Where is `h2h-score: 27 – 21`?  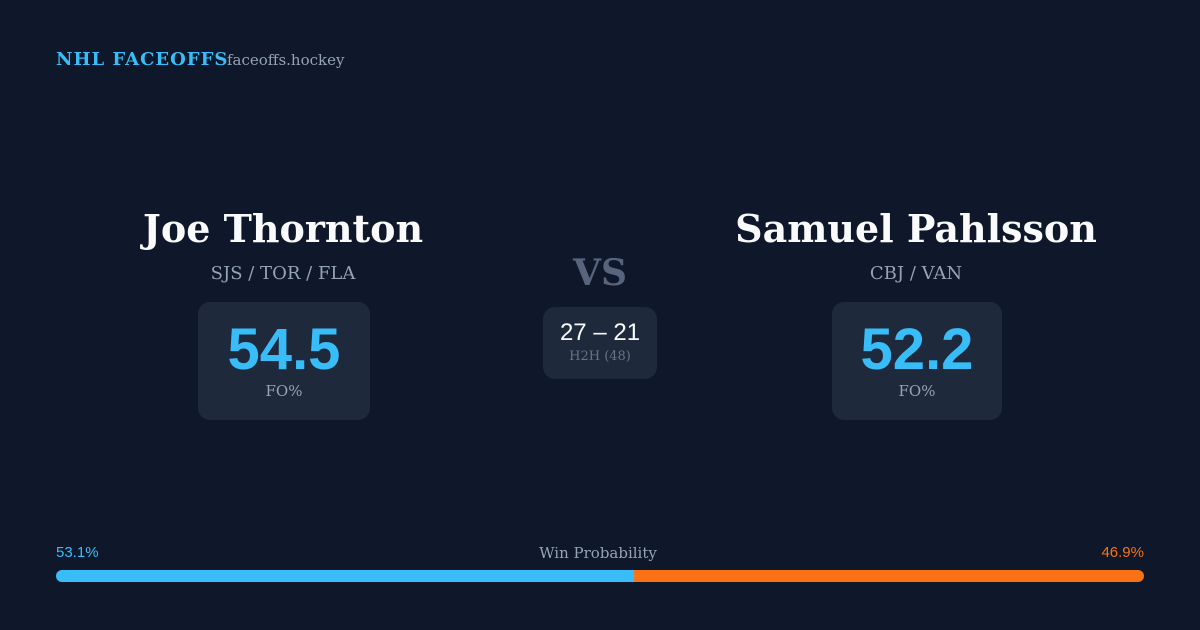
h2h-score: 27 – 21 is located at coordinates (600, 332).